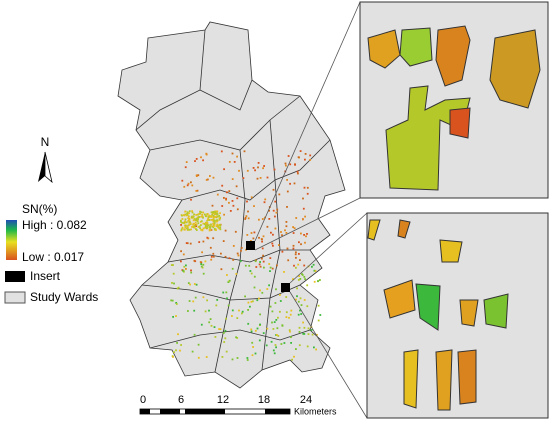  I want to click on north-arrow, so click(41, 167).